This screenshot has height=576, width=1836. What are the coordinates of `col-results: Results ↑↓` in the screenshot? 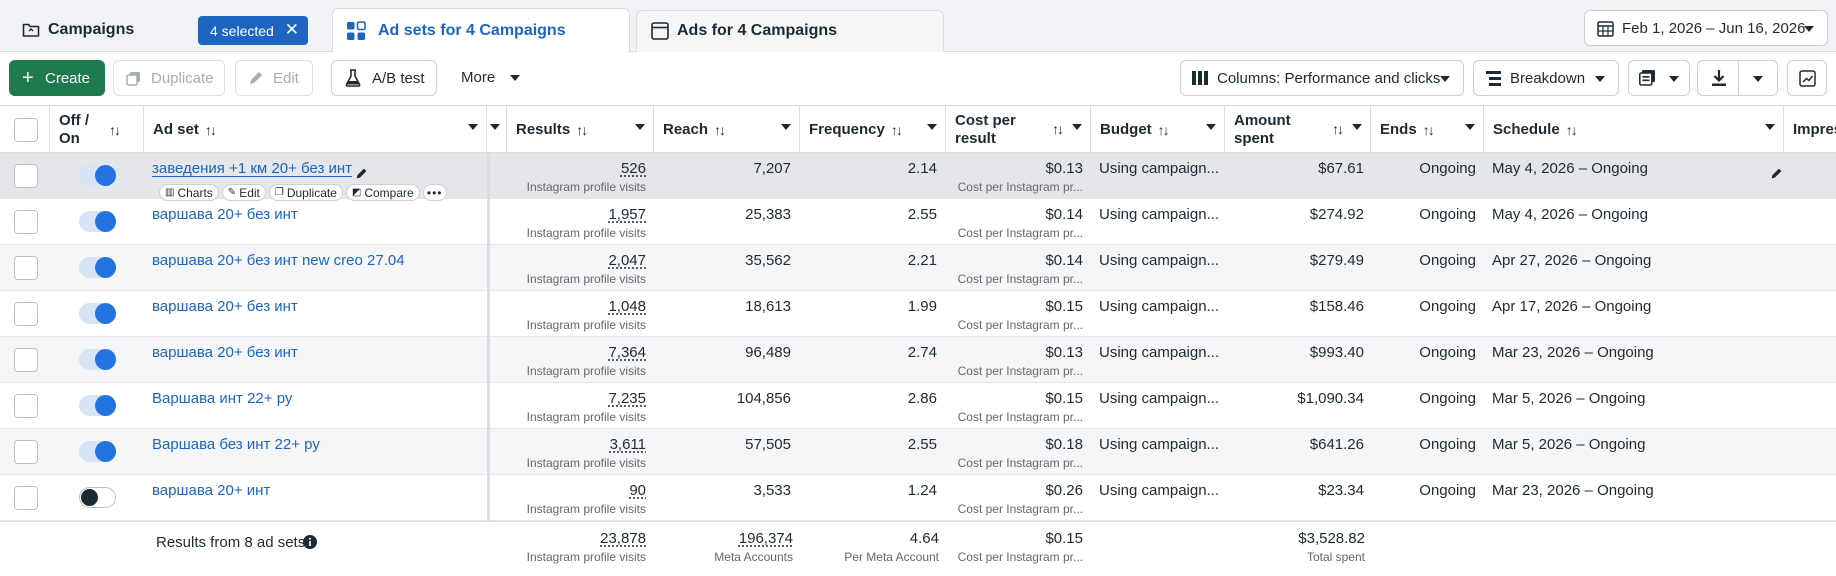 It's located at (580, 129).